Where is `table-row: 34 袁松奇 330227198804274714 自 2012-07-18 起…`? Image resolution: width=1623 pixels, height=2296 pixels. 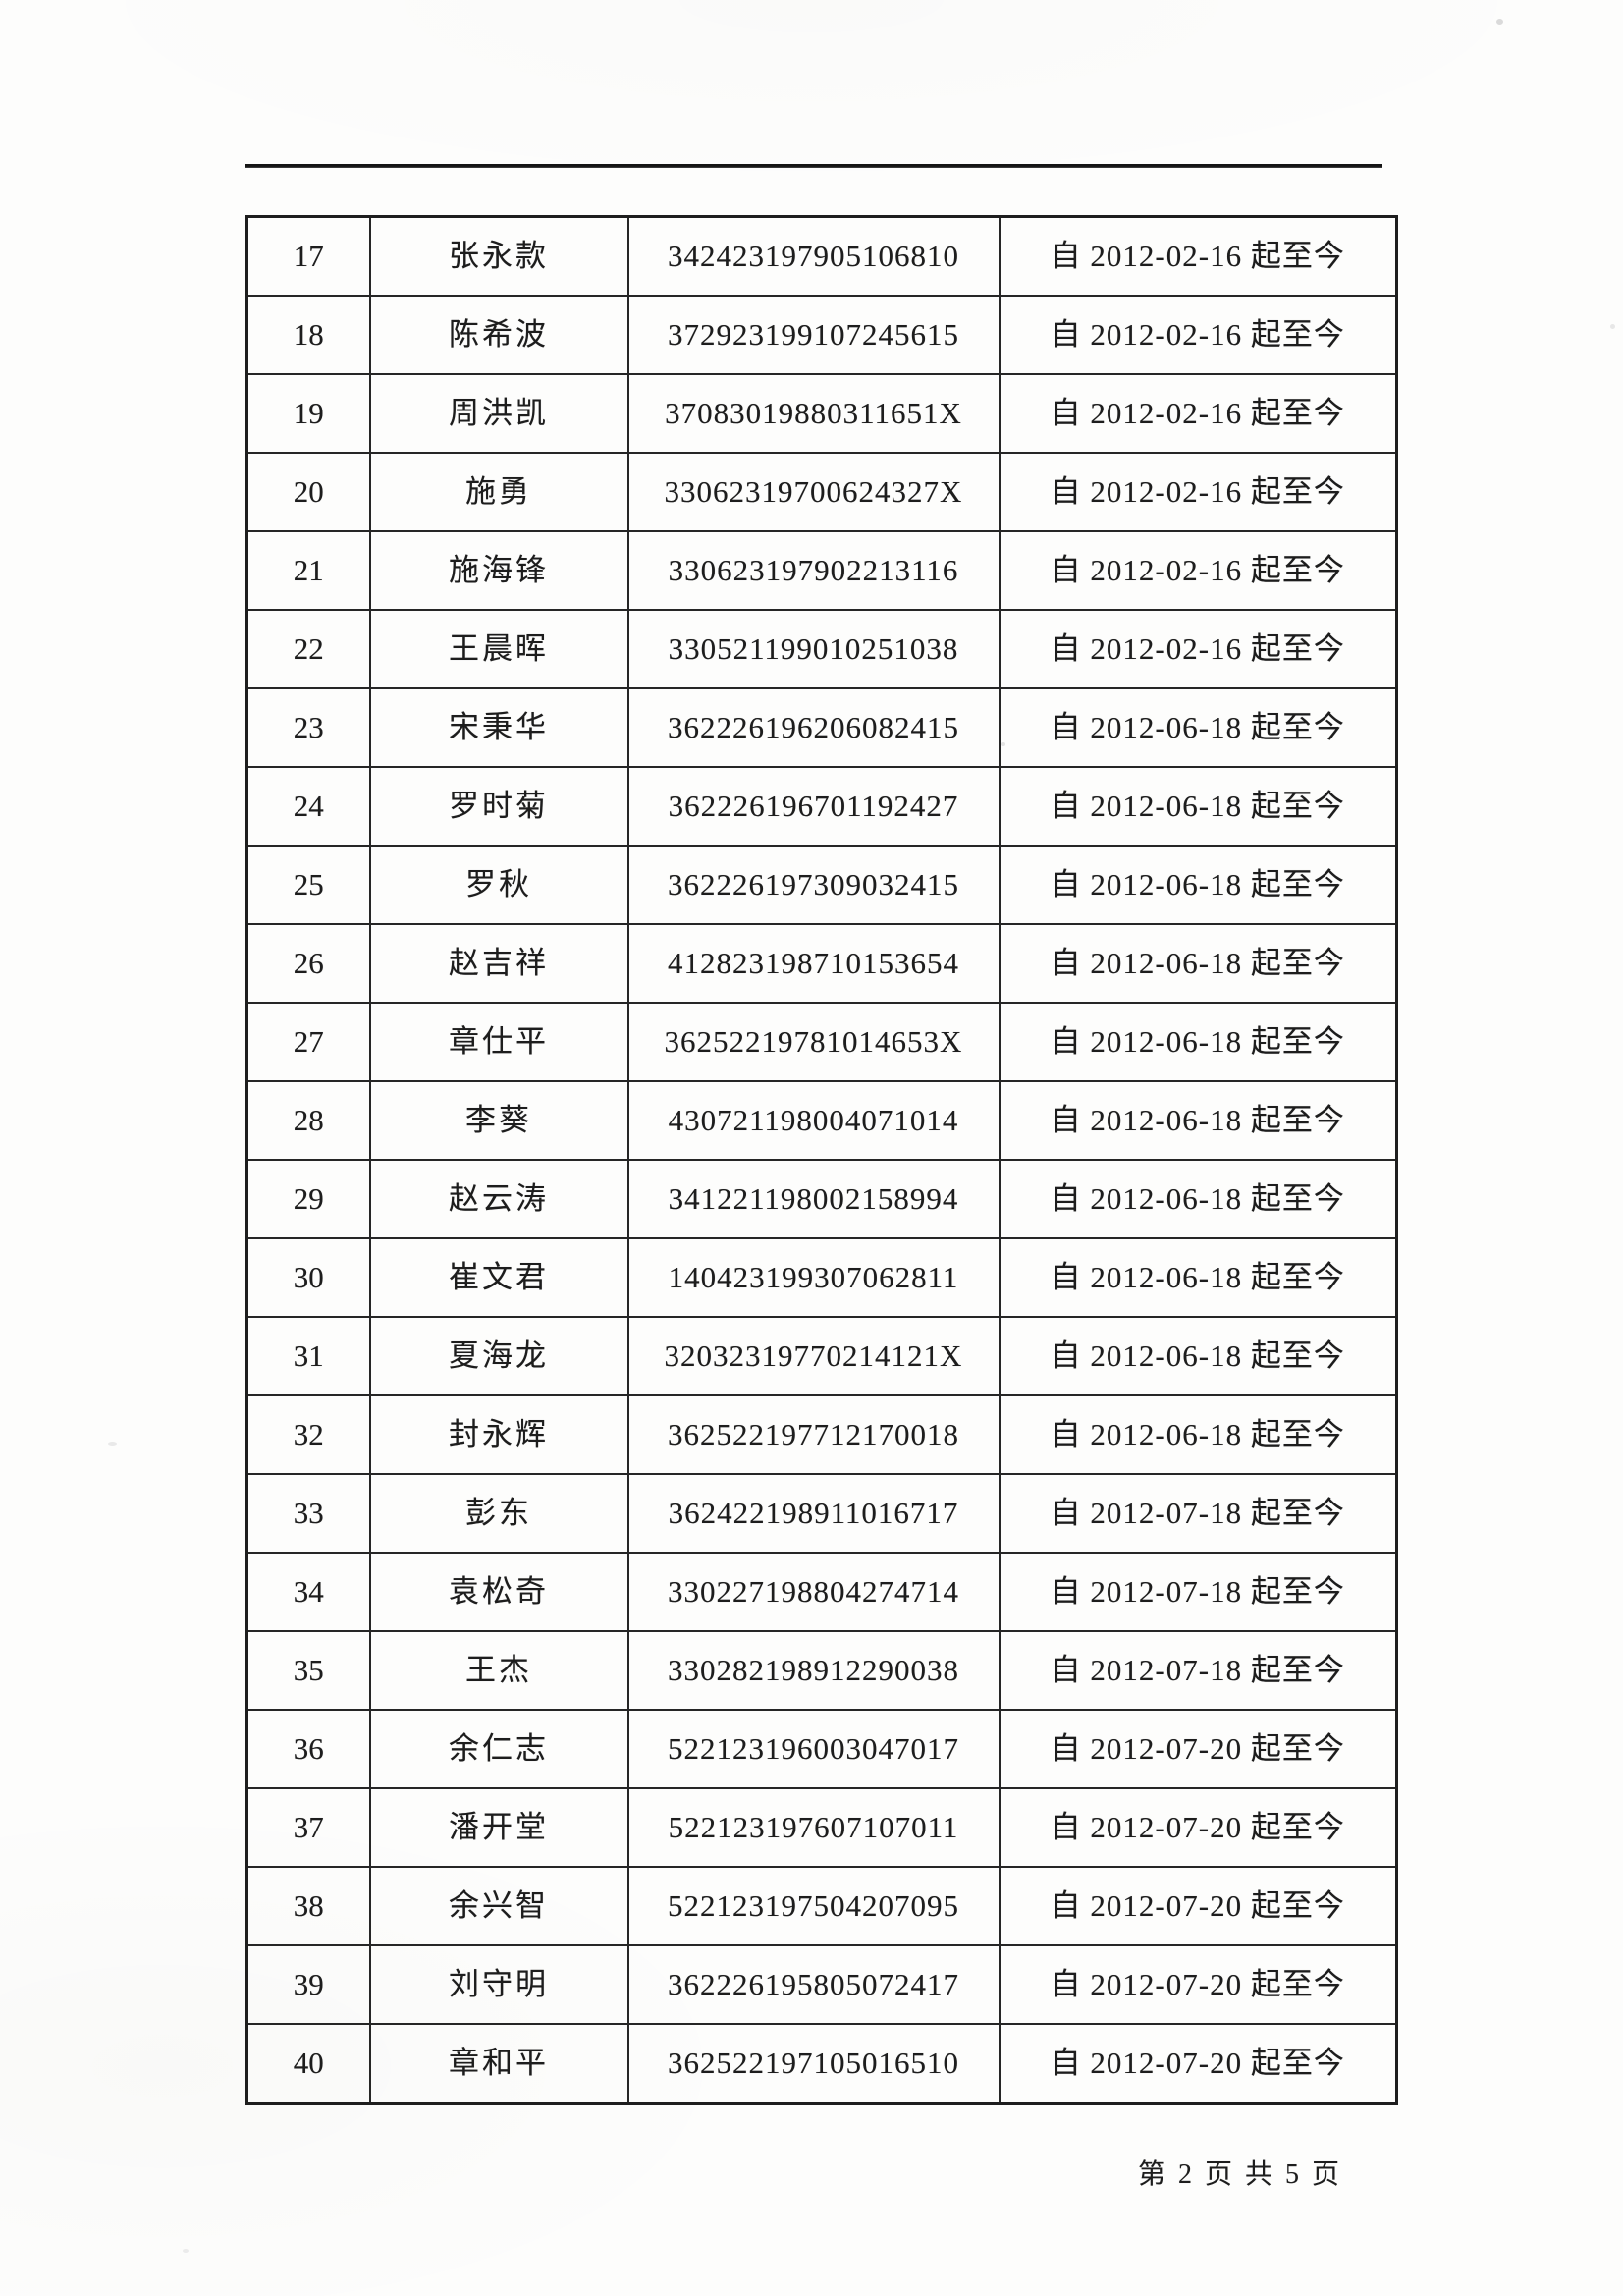 table-row: 34 袁松奇 330227198804274714 自 2012-07-18 起… is located at coordinates (821, 1592).